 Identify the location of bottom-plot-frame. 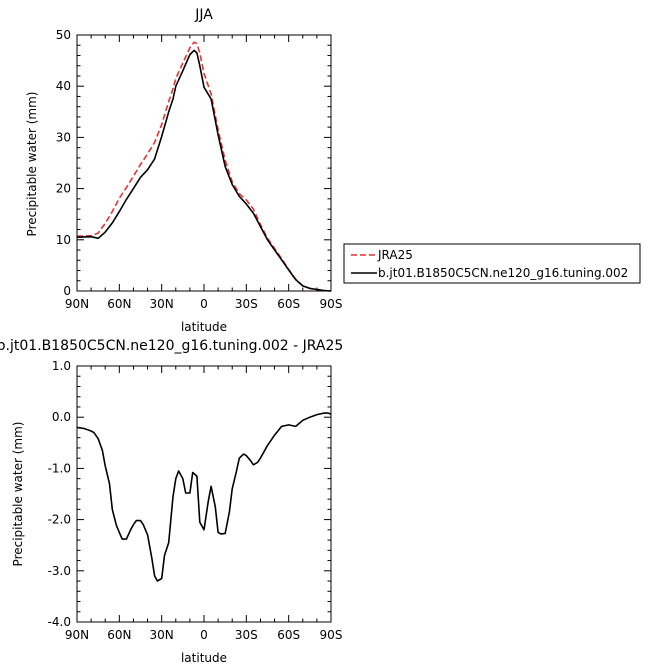
(204, 494).